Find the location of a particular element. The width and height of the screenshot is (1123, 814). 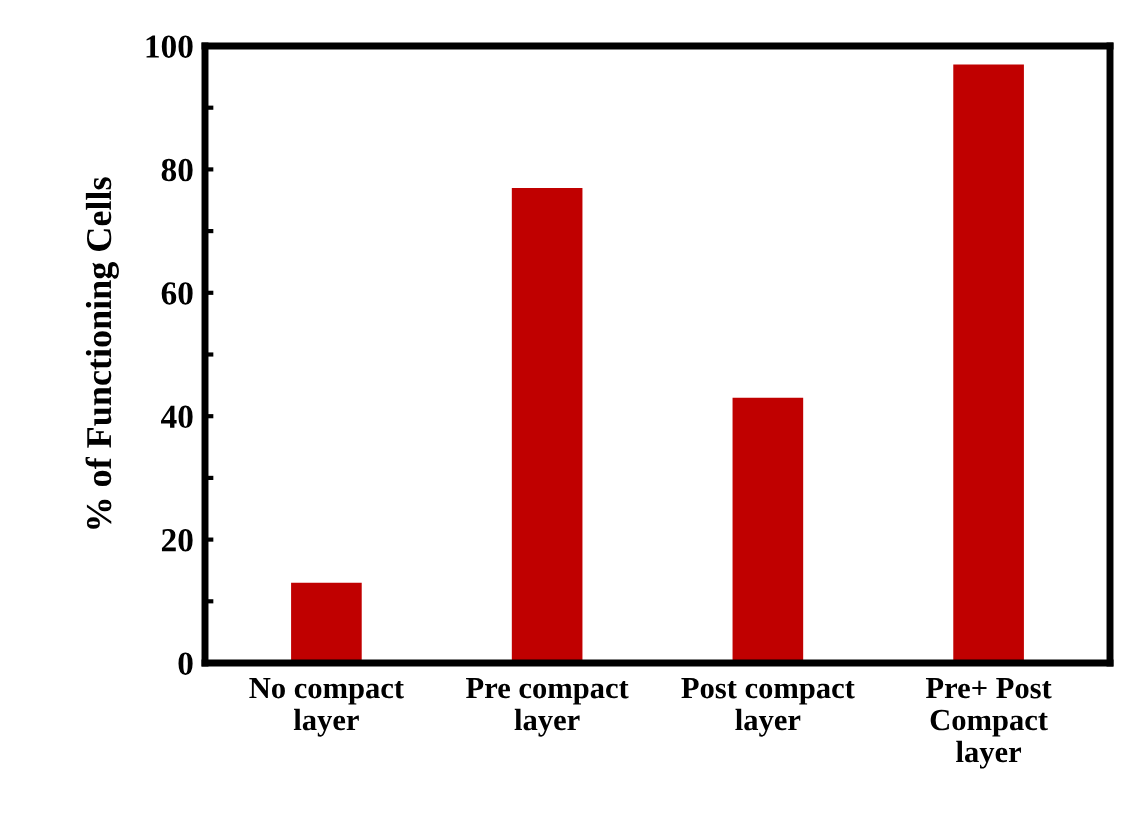

y-tick-label: 0 is located at coordinates (185, 663).